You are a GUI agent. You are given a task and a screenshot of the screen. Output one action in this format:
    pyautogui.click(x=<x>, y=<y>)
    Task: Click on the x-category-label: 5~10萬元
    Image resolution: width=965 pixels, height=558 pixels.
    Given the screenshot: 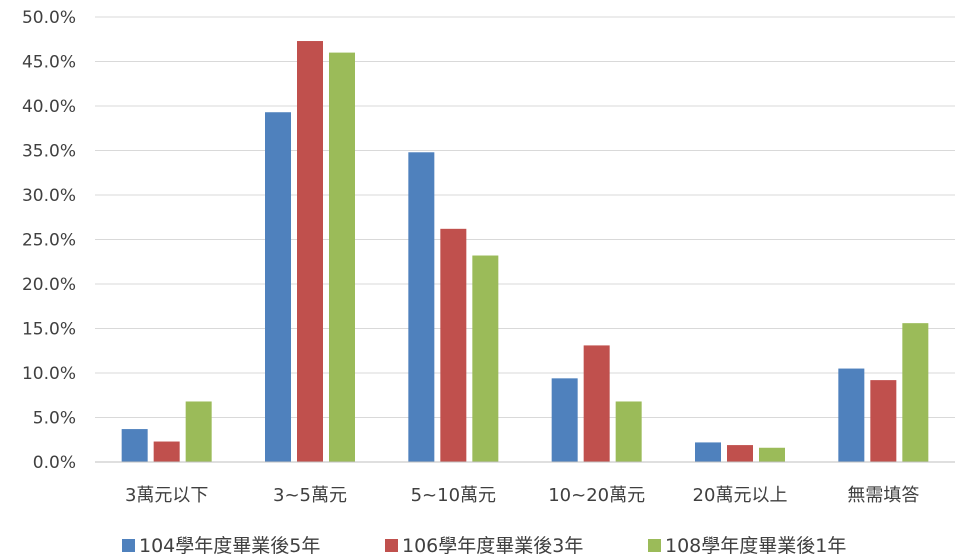 What is the action you would take?
    pyautogui.click(x=453, y=495)
    